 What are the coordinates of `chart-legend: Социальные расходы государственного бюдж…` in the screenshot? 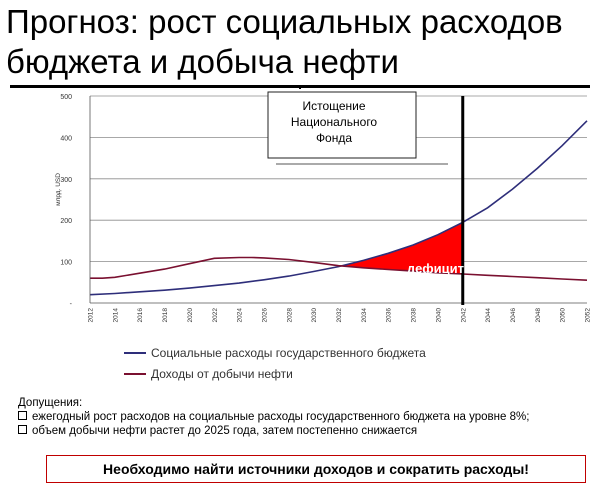 It's located at (275, 363).